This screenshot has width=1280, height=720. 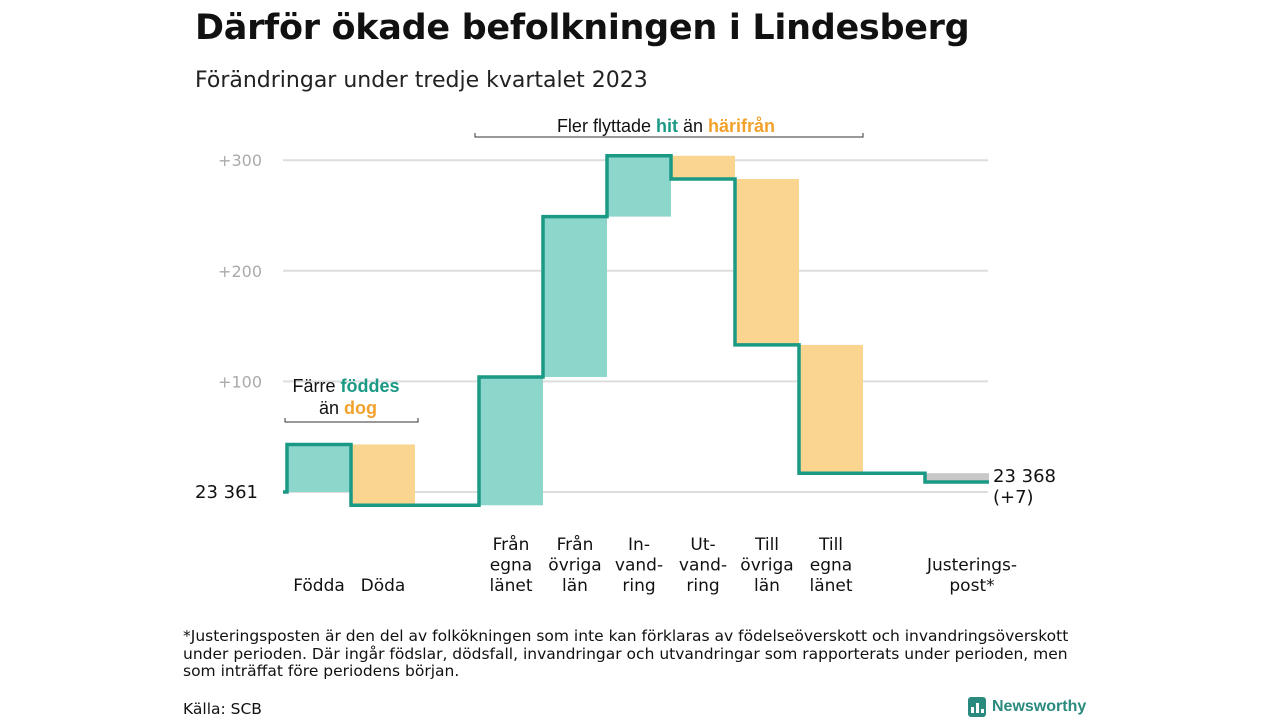 I want to click on annotation-part: hit, so click(x=667, y=126).